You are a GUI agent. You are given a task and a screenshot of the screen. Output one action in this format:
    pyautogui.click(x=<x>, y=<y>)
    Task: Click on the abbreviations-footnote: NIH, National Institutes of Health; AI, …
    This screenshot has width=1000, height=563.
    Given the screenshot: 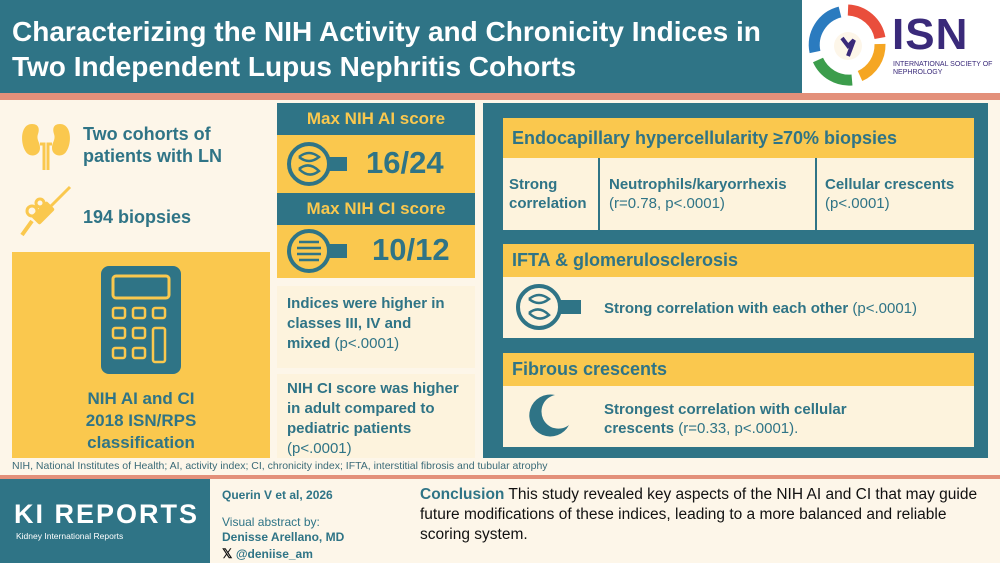 What is the action you would take?
    pyautogui.click(x=280, y=466)
    